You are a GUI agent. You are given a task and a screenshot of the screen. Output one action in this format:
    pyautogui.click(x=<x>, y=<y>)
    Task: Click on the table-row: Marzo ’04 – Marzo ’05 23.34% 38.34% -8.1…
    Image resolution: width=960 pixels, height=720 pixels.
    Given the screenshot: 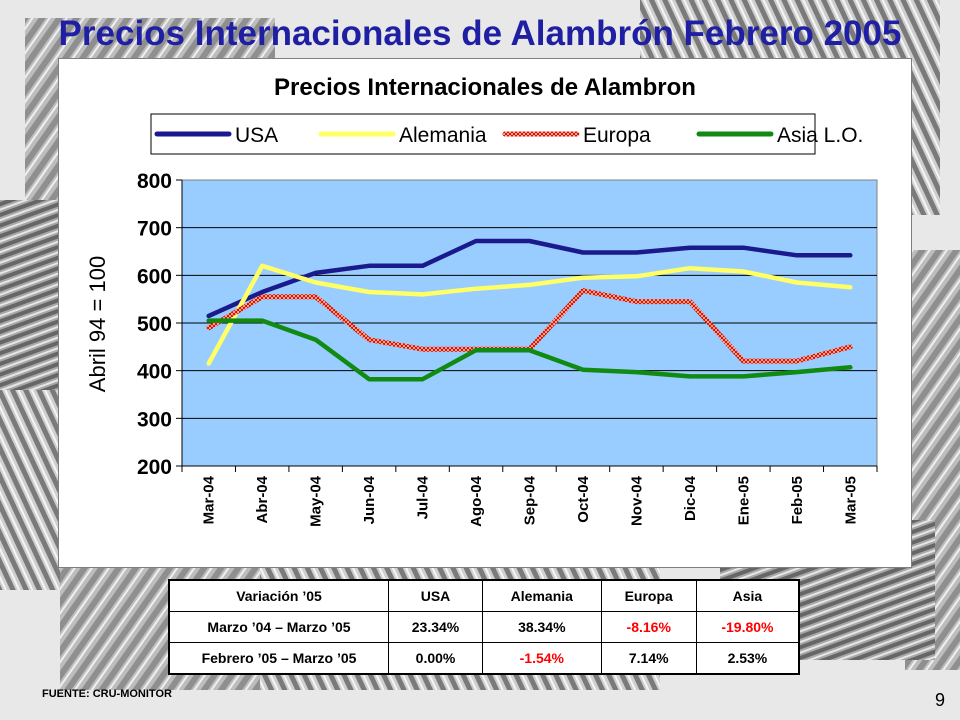 What is the action you would take?
    pyautogui.click(x=484, y=627)
    